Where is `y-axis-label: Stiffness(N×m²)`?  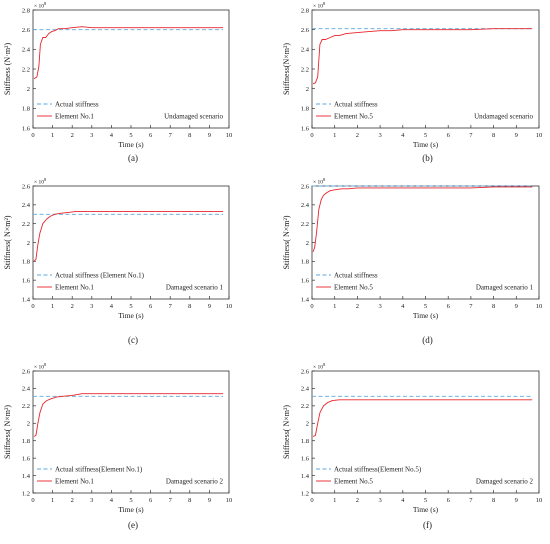 y-axis-label: Stiffness(N×m²) is located at coordinates (286, 69).